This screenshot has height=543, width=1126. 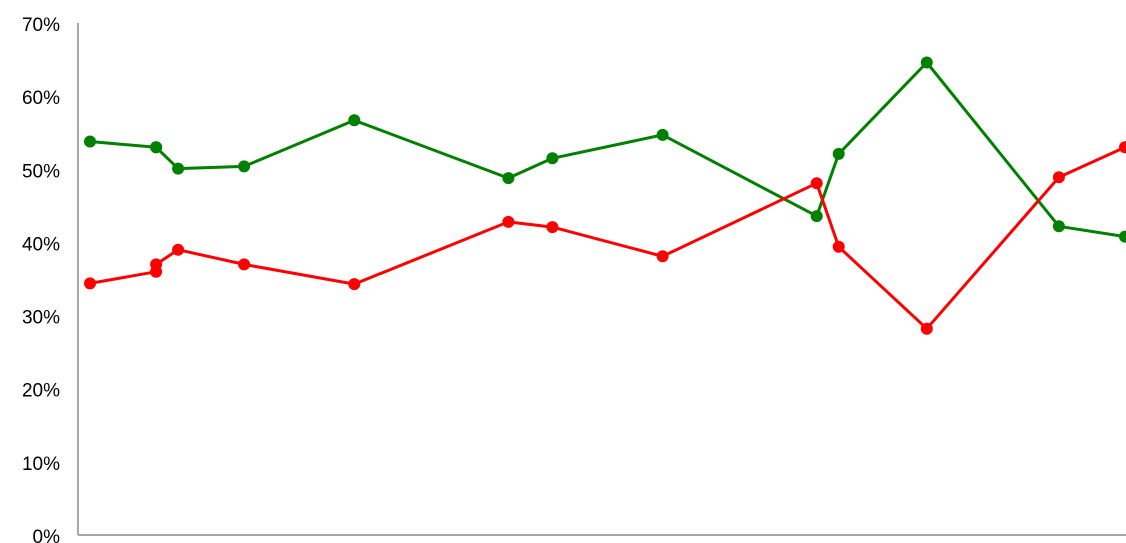 I want to click on y-tick-label: 30%, so click(x=41, y=318).